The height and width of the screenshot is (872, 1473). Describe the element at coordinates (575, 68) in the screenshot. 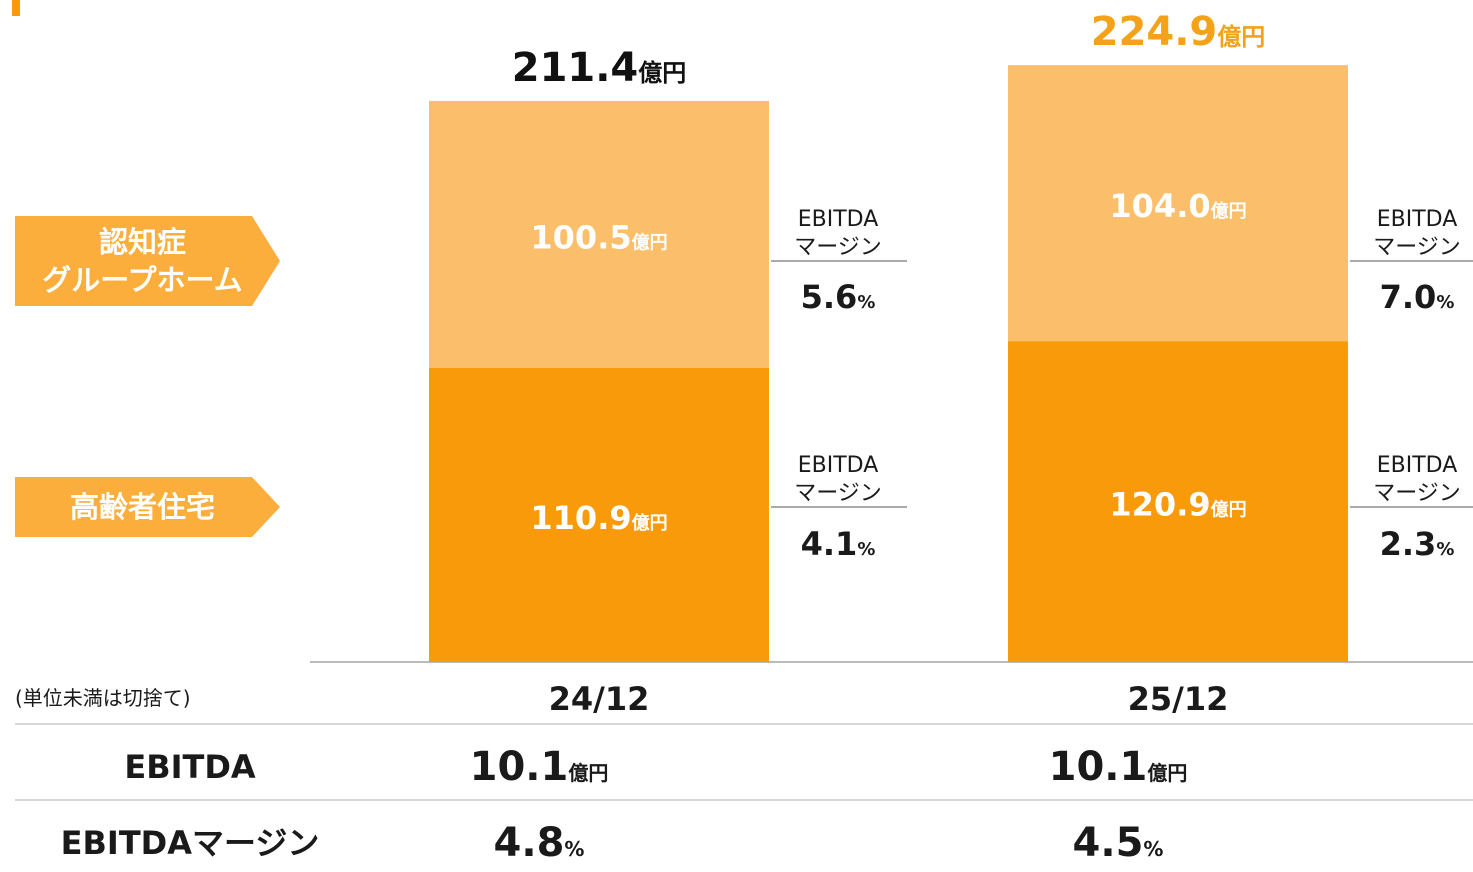

I see `total-label-number: 211.4` at that location.